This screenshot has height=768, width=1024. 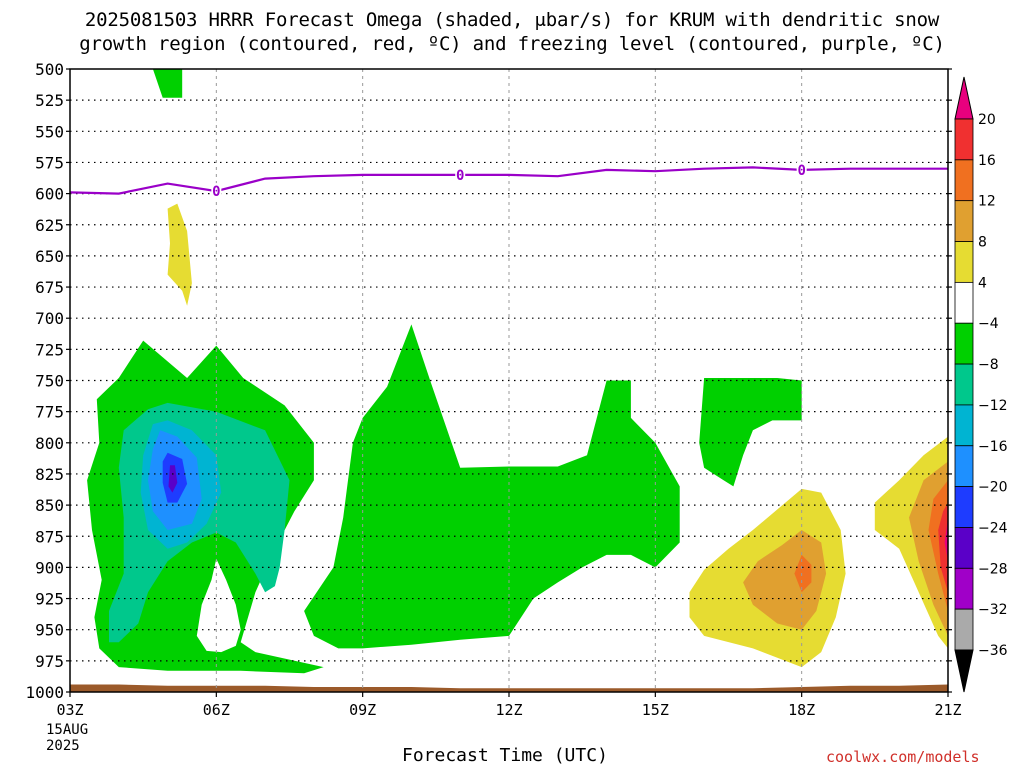 What do you see at coordinates (49, 505) in the screenshot?
I see `y-tick-label: 850` at bounding box center [49, 505].